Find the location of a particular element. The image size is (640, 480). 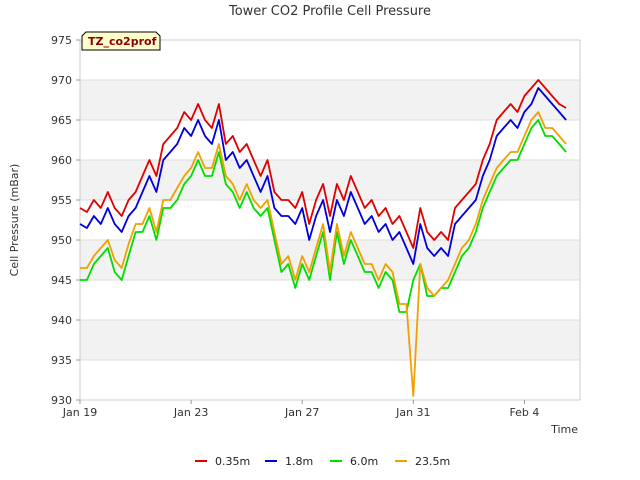

y-tick-label: 970 is located at coordinates (61, 80).